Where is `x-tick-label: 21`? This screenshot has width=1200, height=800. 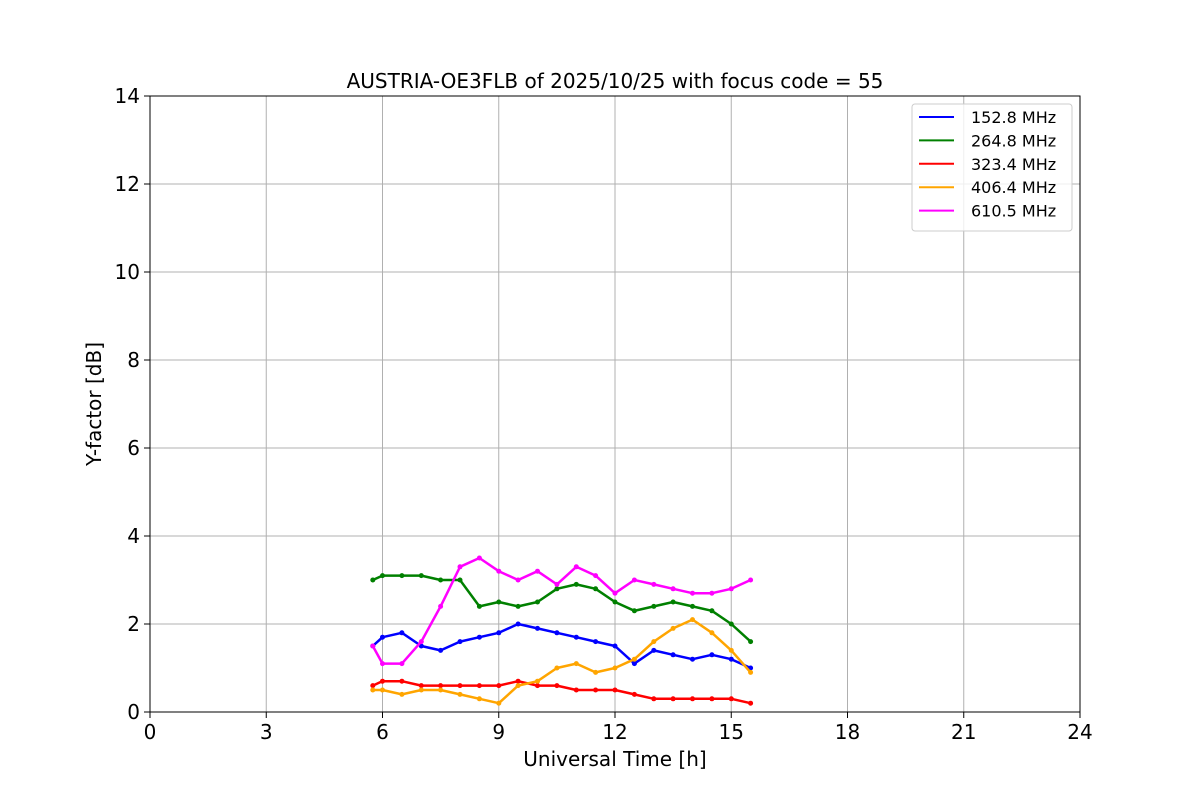 x-tick-label: 21 is located at coordinates (963, 732).